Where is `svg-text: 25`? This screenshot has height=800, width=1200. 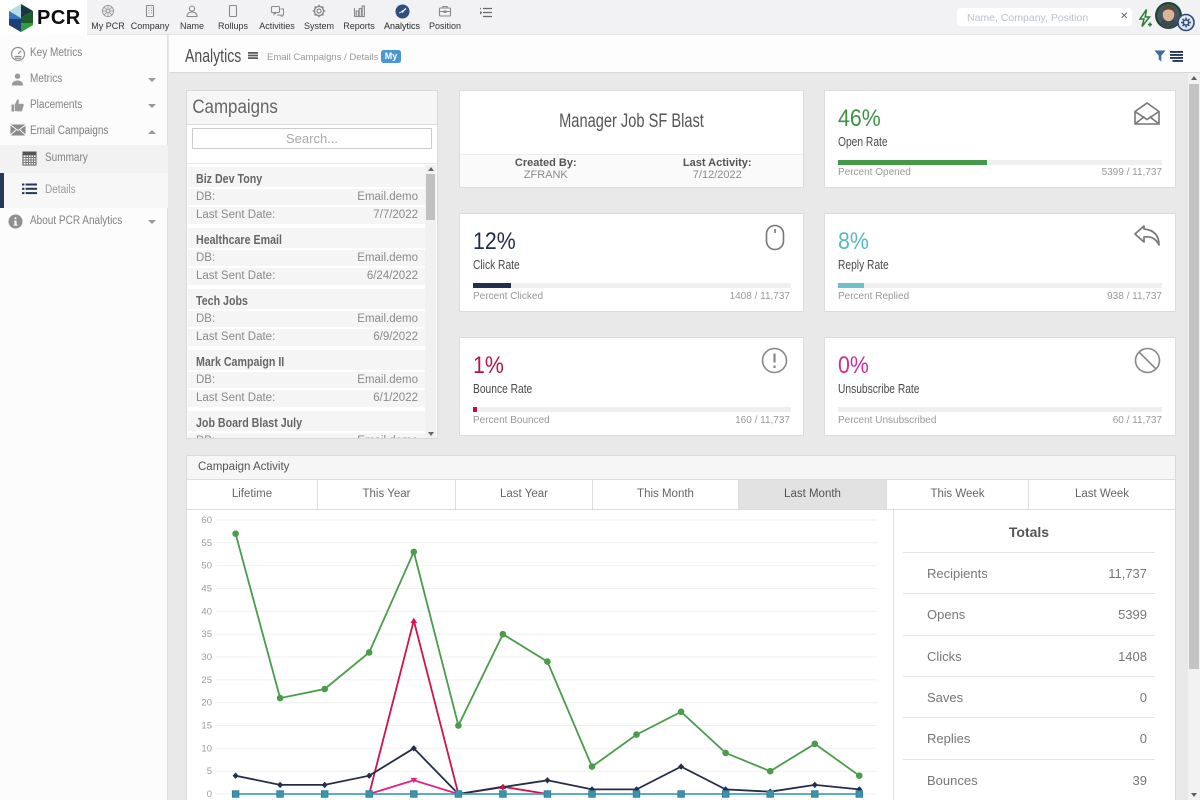
svg-text: 25 is located at coordinates (206, 680).